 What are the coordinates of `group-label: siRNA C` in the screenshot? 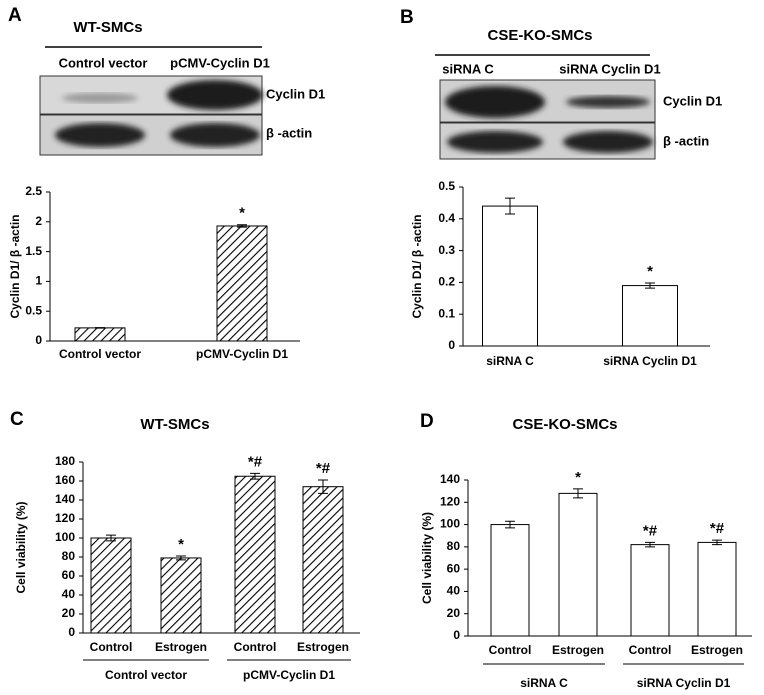 It's located at (544, 683).